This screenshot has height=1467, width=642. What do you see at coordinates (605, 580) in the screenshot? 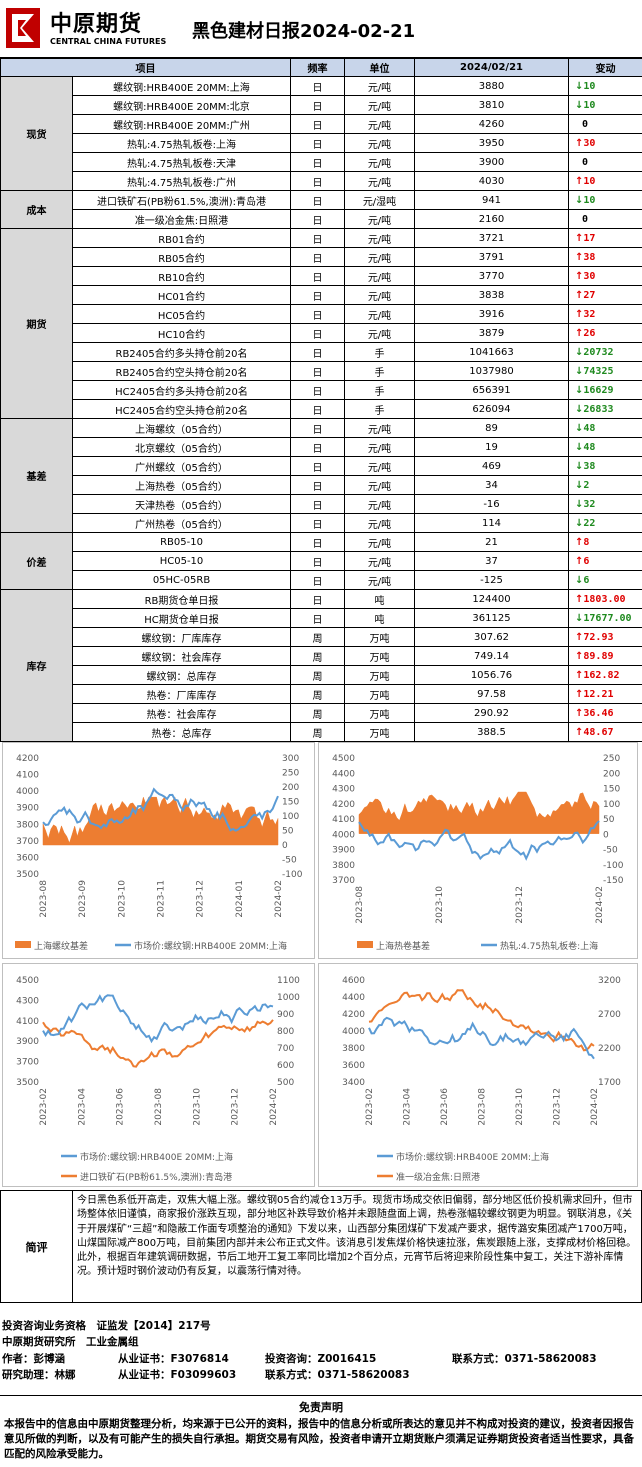
I see `change-cell: ↓6` at bounding box center [605, 580].